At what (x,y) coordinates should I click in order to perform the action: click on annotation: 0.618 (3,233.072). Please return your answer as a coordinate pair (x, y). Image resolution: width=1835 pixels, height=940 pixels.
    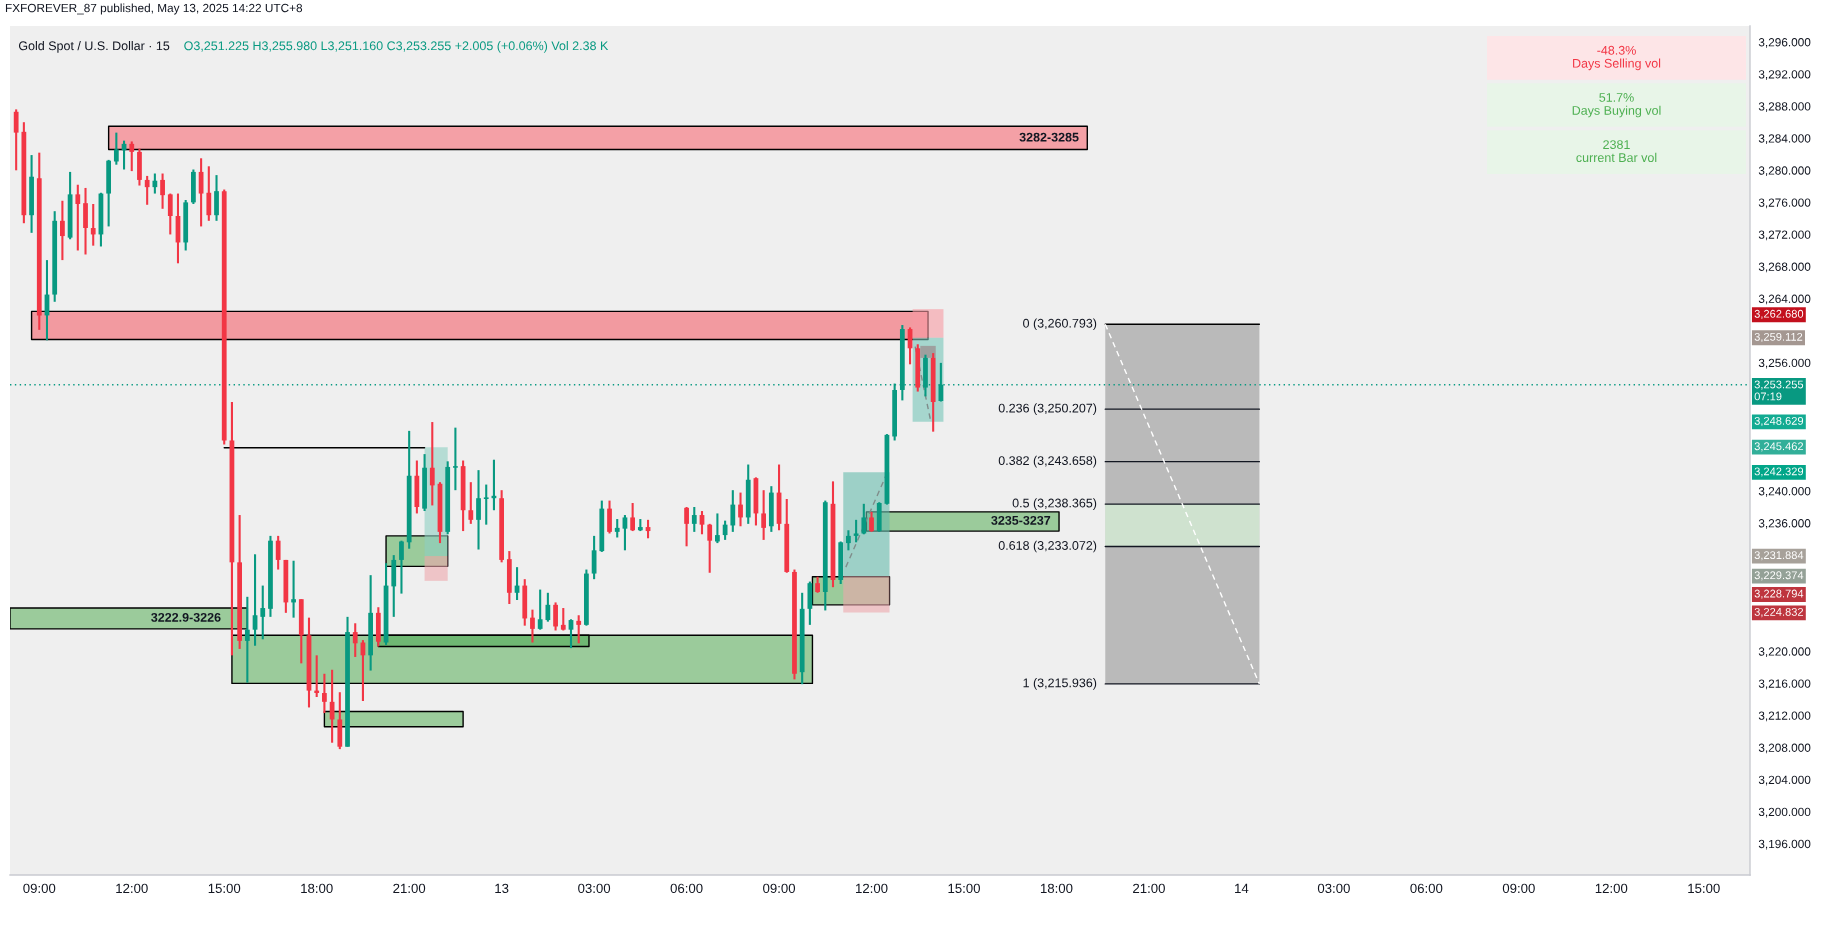
    Looking at the image, I should click on (1047, 546).